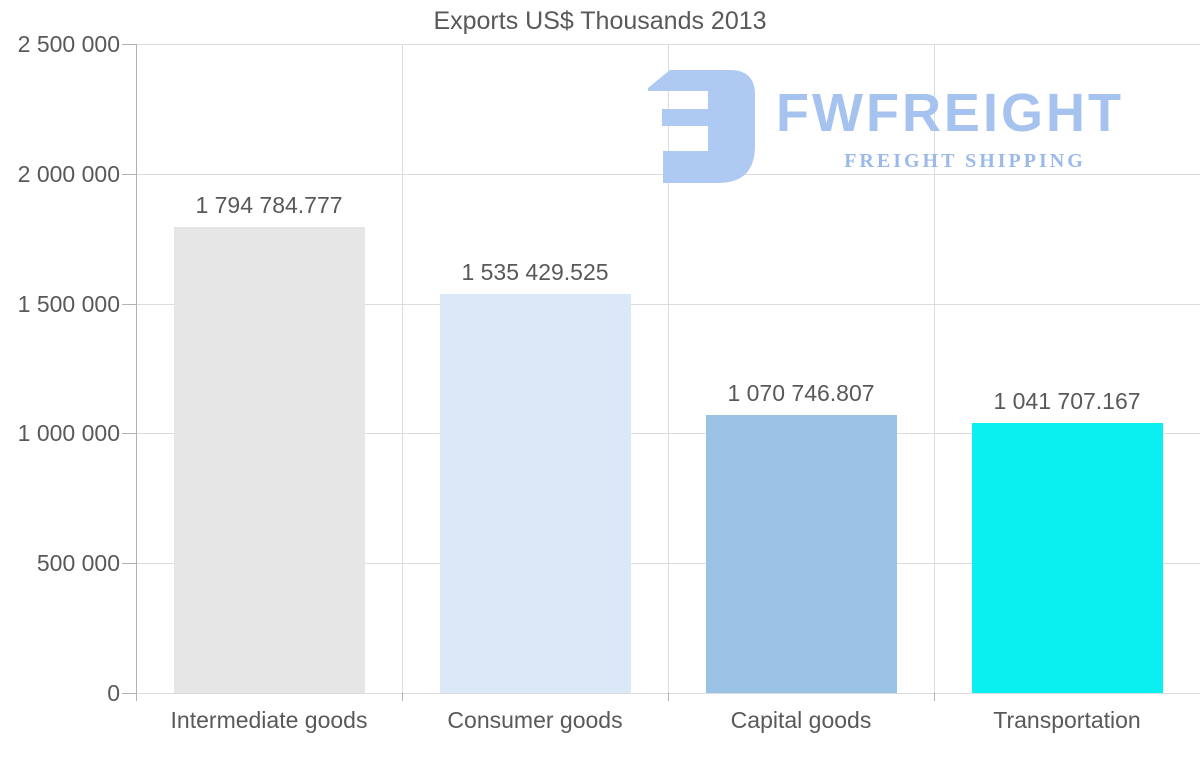 The width and height of the screenshot is (1200, 763). I want to click on y-tick-label: 2 000 000, so click(68, 173).